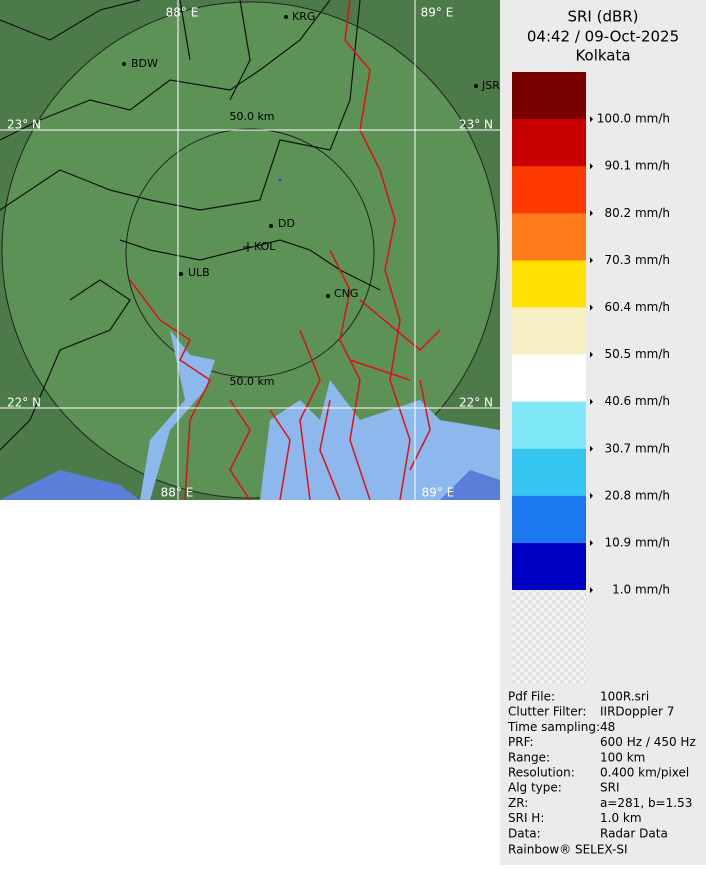 Image resolution: width=706 pixels, height=869 pixels. Describe the element at coordinates (634, 833) in the screenshot. I see `info-value: Radar Data` at that location.